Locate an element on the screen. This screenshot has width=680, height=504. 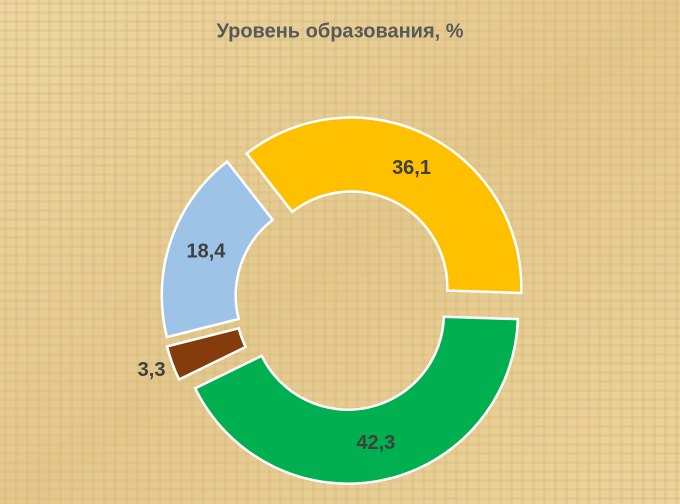
chart-title: Уровень образования, % is located at coordinates (339, 31).